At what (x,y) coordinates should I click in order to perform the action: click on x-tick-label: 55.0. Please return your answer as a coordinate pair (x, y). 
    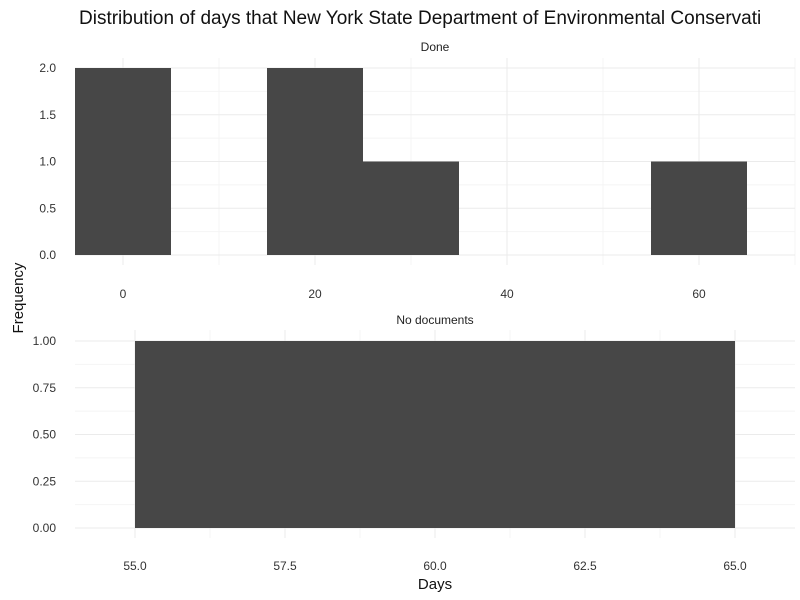
    Looking at the image, I should click on (135, 566).